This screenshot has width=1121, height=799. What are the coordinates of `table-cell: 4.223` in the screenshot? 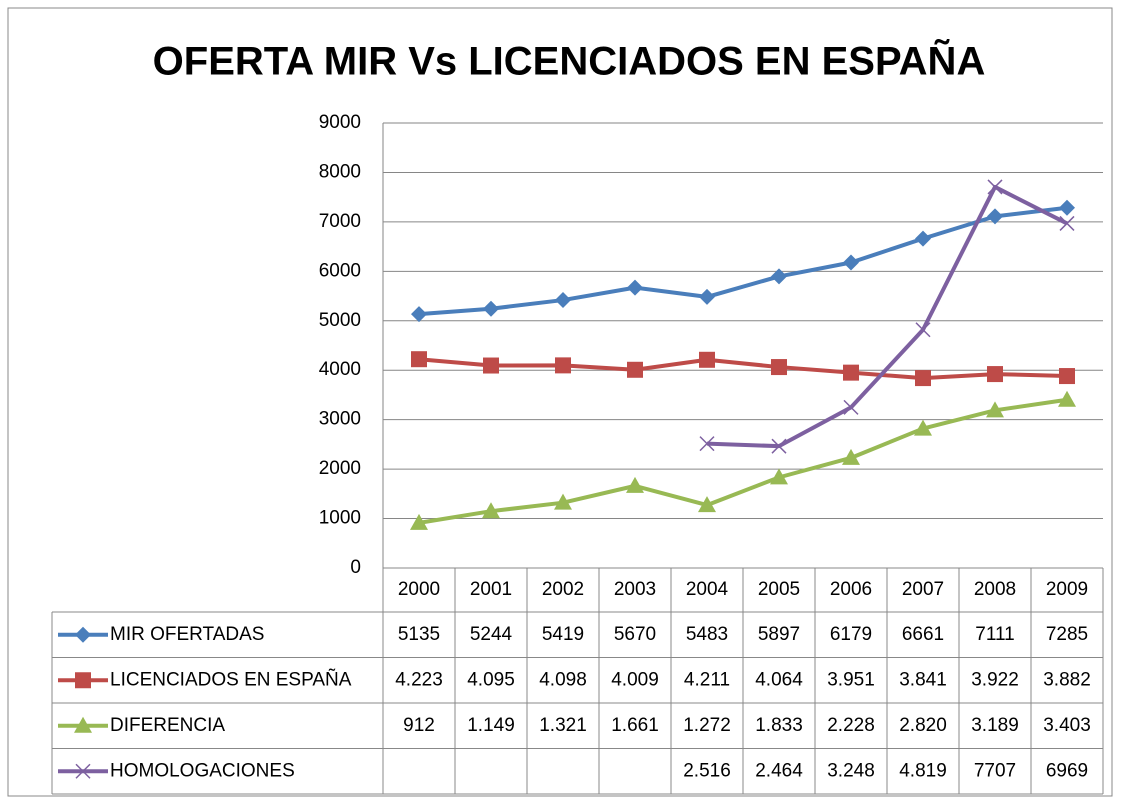 It's located at (419, 679).